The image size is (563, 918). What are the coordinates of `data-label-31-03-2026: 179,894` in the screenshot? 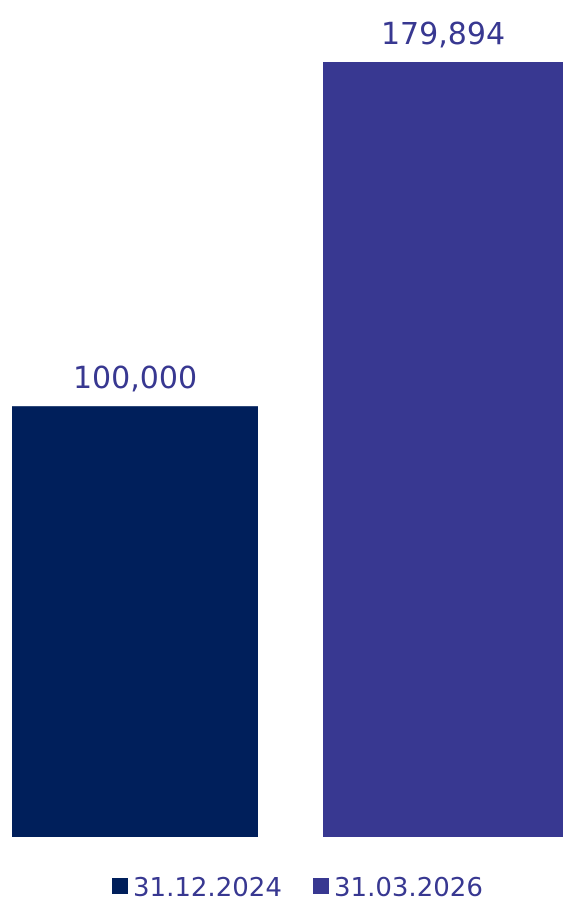 It's located at (443, 34).